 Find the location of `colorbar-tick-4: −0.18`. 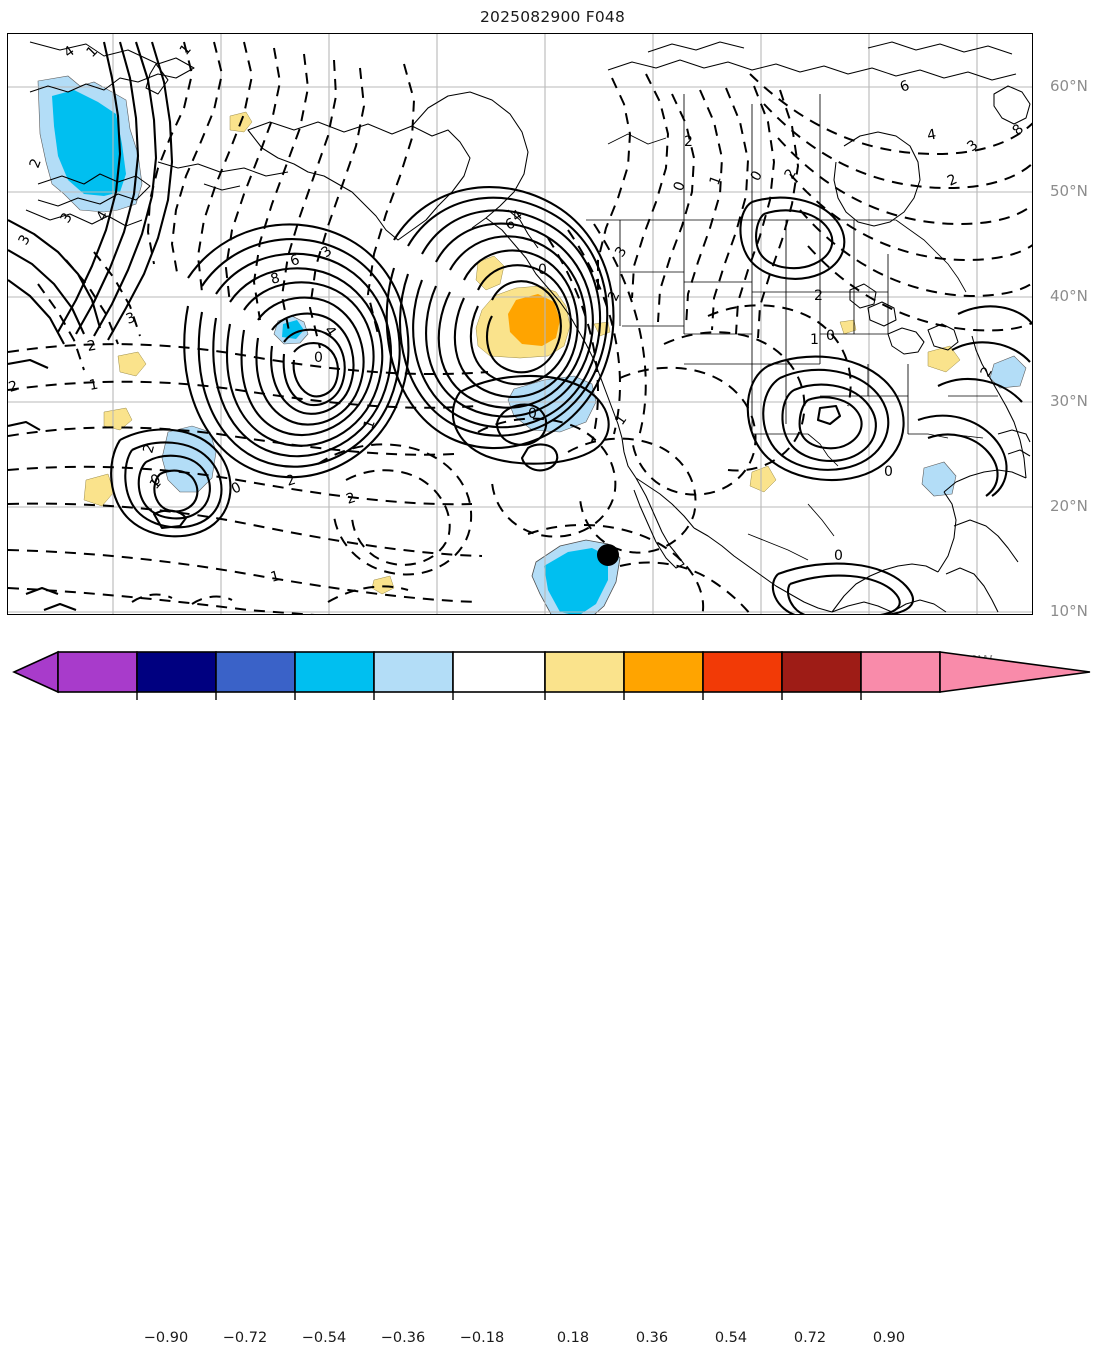

colorbar-tick-4: −0.18 is located at coordinates (482, 1338).